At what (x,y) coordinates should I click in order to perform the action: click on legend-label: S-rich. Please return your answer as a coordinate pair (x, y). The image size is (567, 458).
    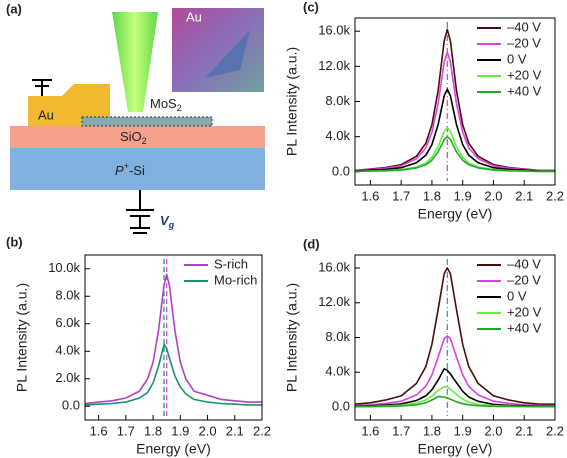
    Looking at the image, I should click on (231, 263).